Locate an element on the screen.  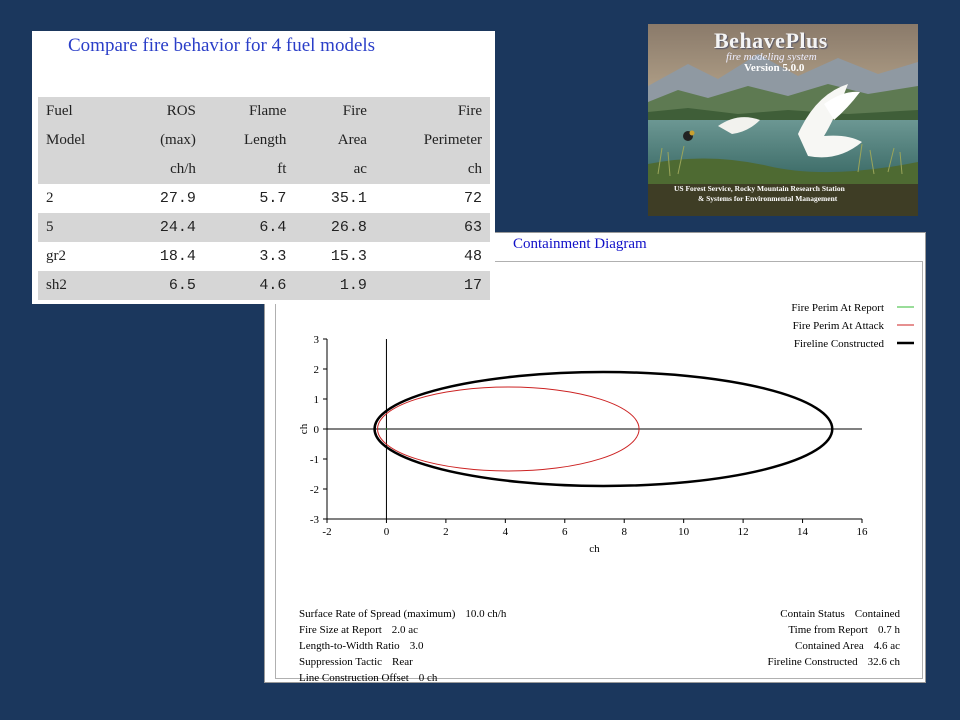
stat-label: Contained Area is located at coordinates (829, 646).